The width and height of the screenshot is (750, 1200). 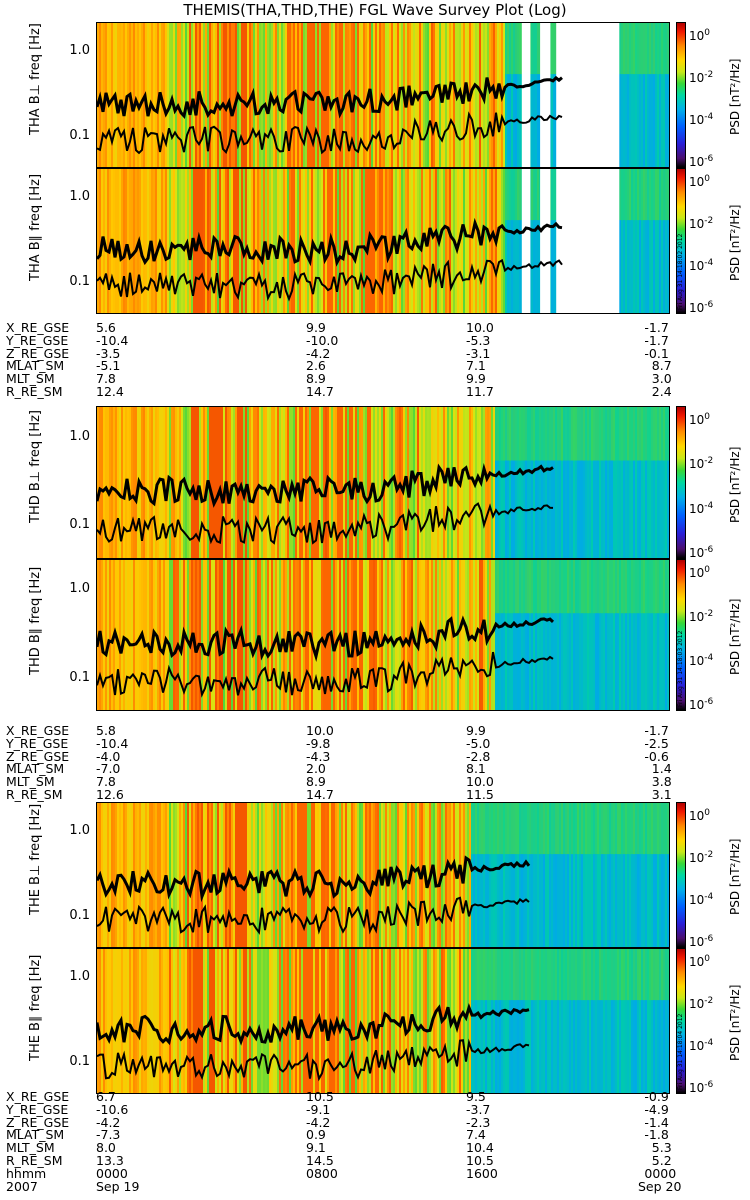 I want to click on ephemeris-name: Y_RE_GSE, so click(x=37, y=743).